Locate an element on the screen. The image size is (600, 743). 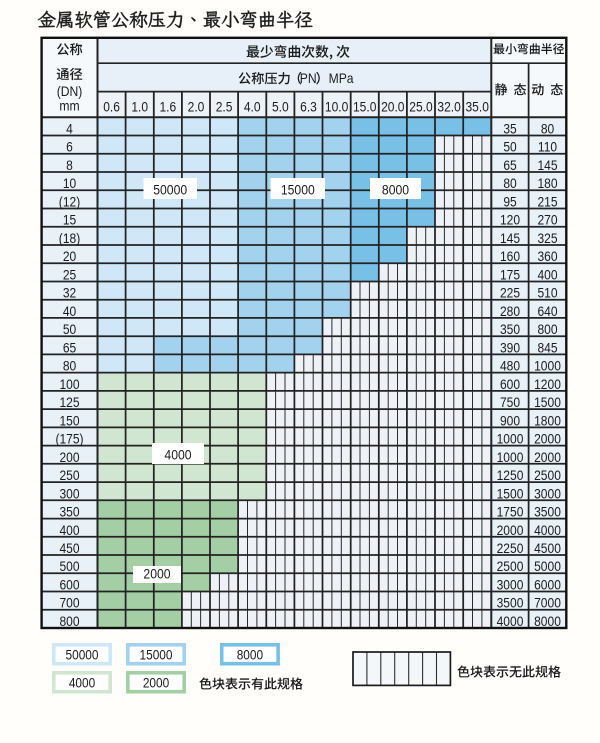
svg-text: 2.5 is located at coordinates (224, 106).